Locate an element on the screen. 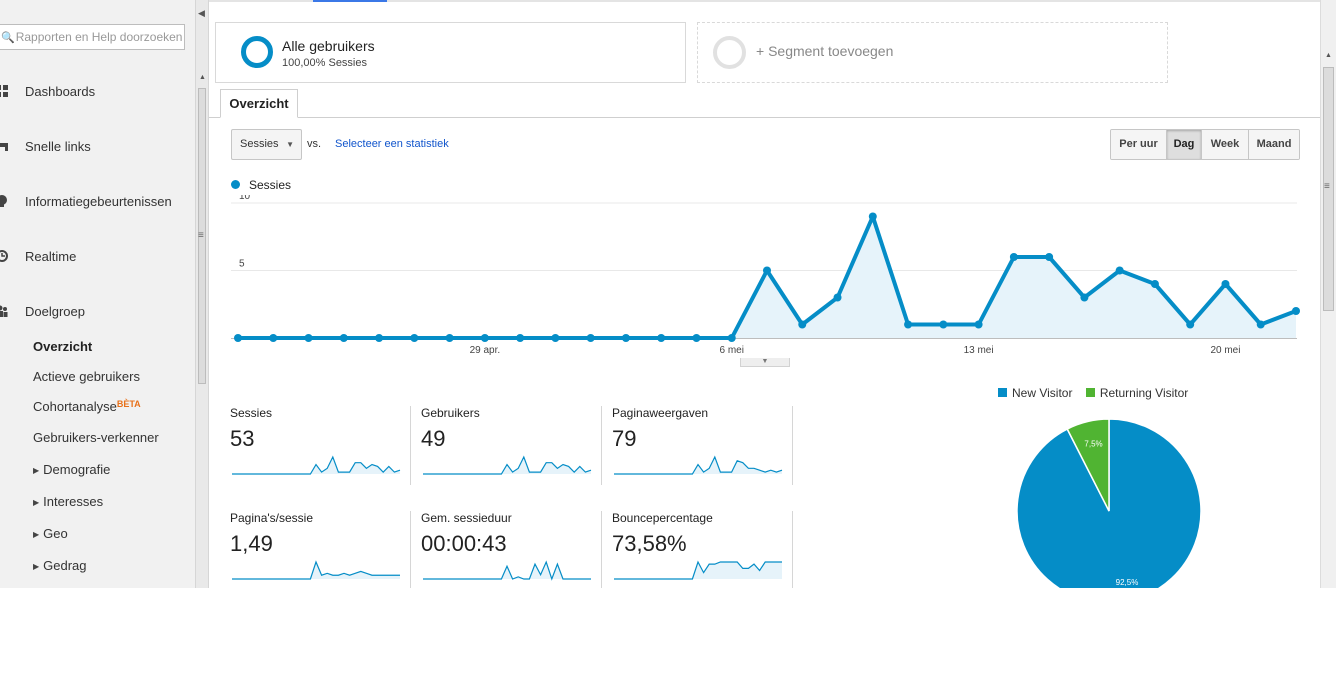 The width and height of the screenshot is (1336, 678). sidebar-splitter: ◀ ▲ ≡ is located at coordinates (202, 294).